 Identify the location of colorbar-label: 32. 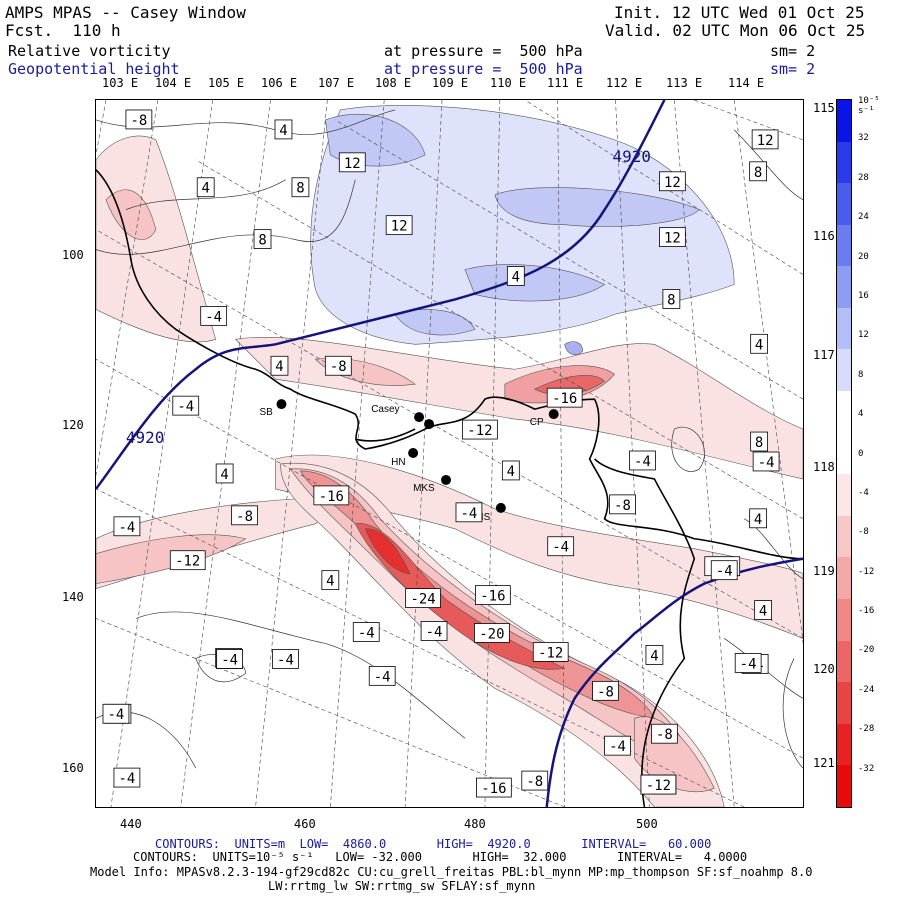
(863, 138).